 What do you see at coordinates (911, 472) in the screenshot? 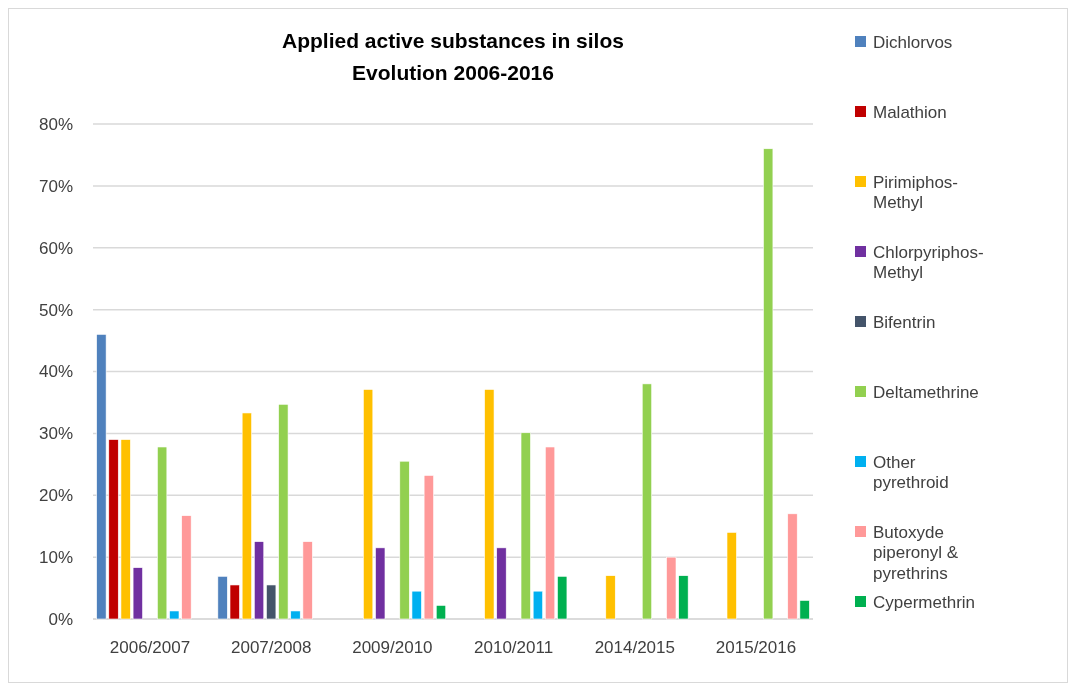
I see `legend-label: Other pyrethroid` at bounding box center [911, 472].